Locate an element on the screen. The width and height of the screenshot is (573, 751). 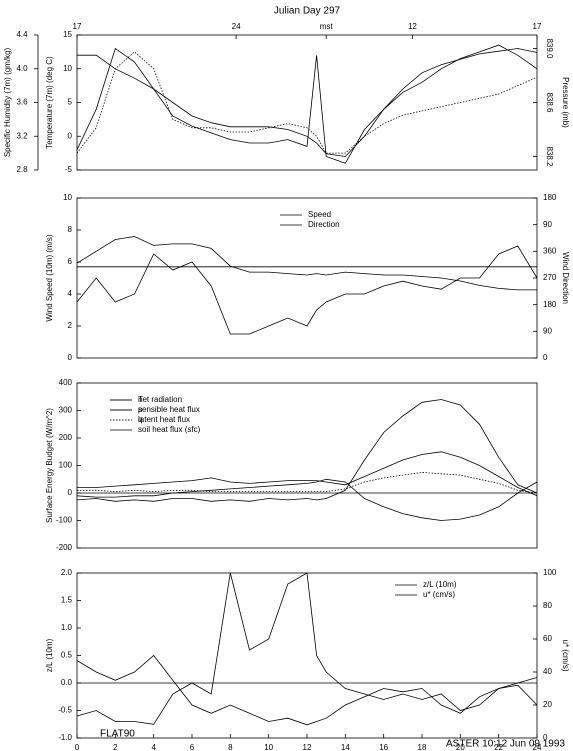
y-axis-label: Wind Speed (10m) (m/s) is located at coordinates (49, 277).